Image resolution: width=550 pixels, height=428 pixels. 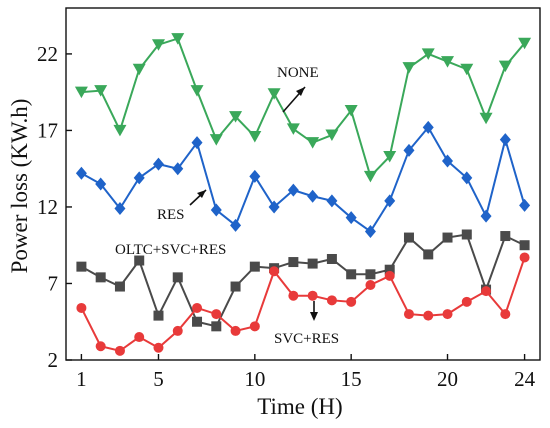 What do you see at coordinates (306, 324) in the screenshot?
I see `annotation-svc: SVC+RES` at bounding box center [306, 324].